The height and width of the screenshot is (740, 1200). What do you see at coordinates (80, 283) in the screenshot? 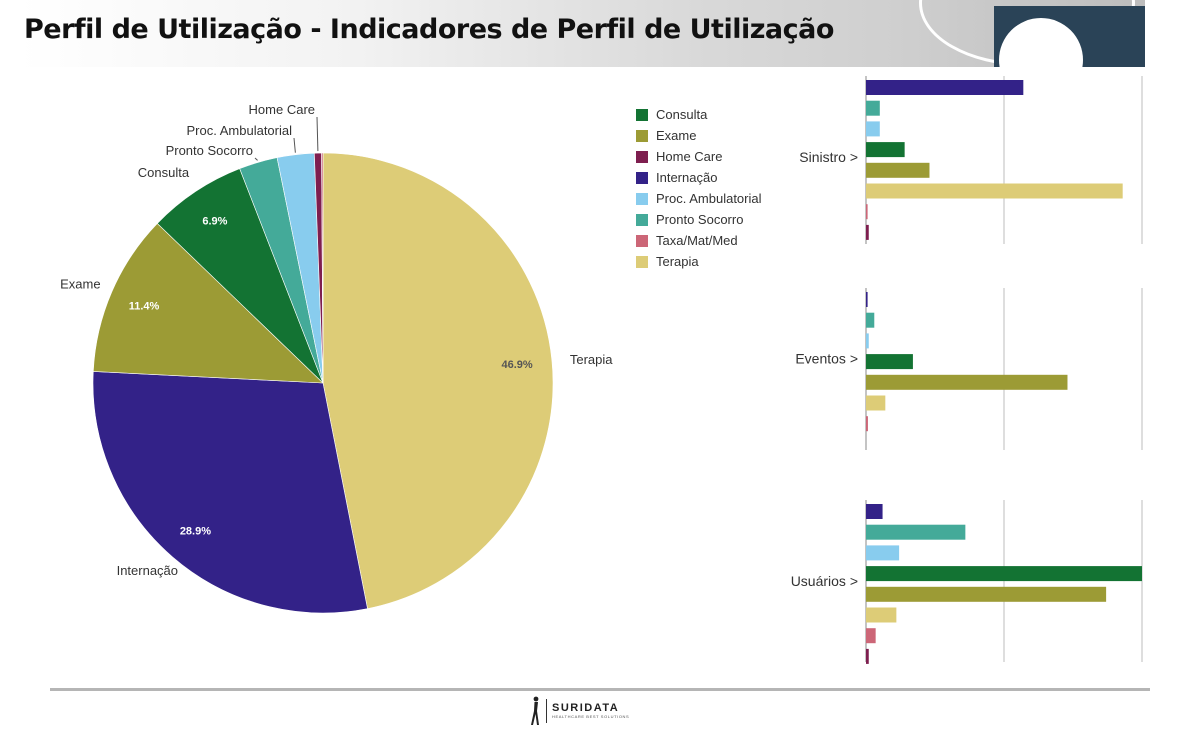
I see `pie-category-label: Exame` at bounding box center [80, 283].